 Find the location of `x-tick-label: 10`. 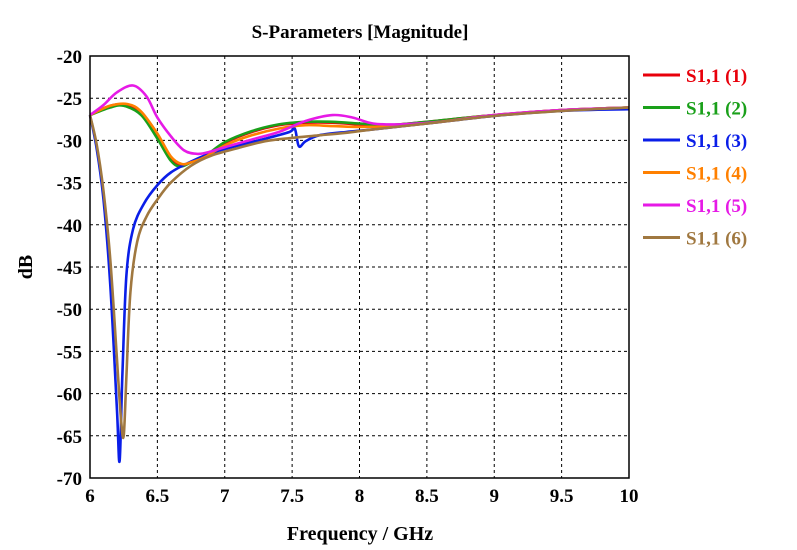

x-tick-label: 10 is located at coordinates (629, 496).